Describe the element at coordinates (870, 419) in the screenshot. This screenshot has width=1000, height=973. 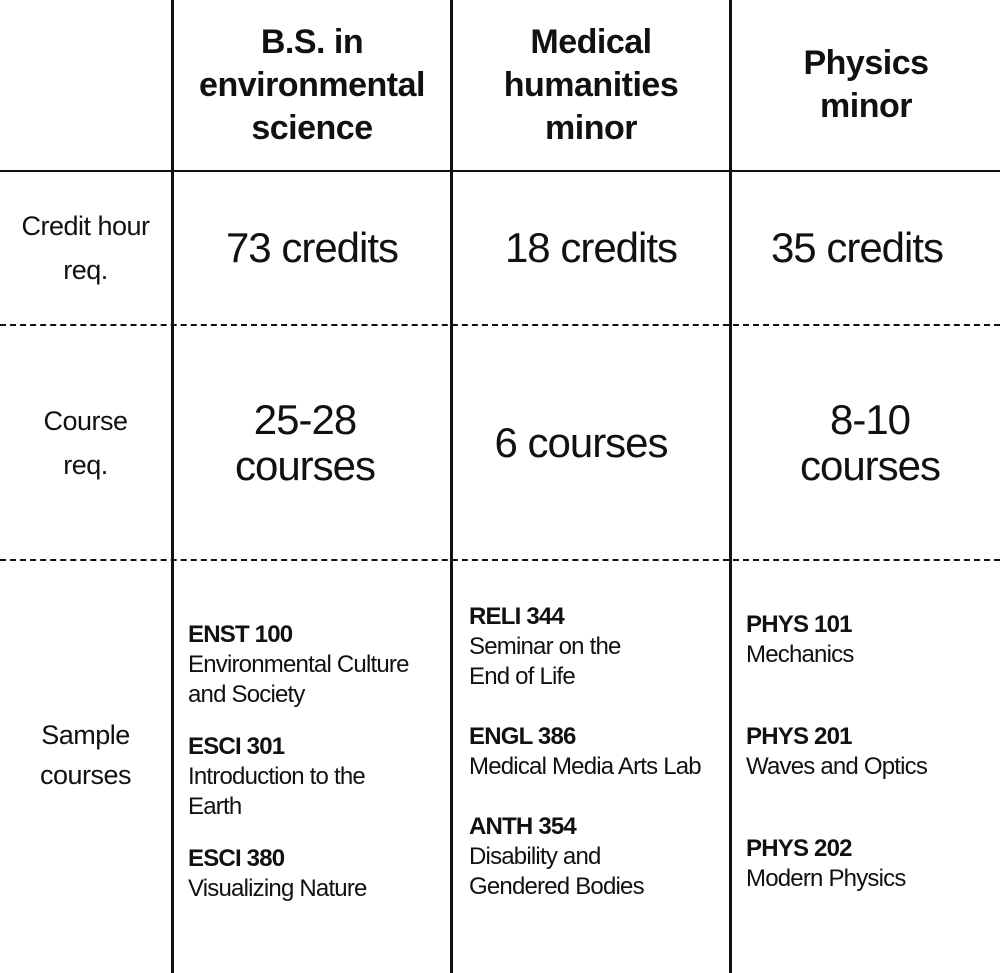
I see `value-line: 8-10` at that location.